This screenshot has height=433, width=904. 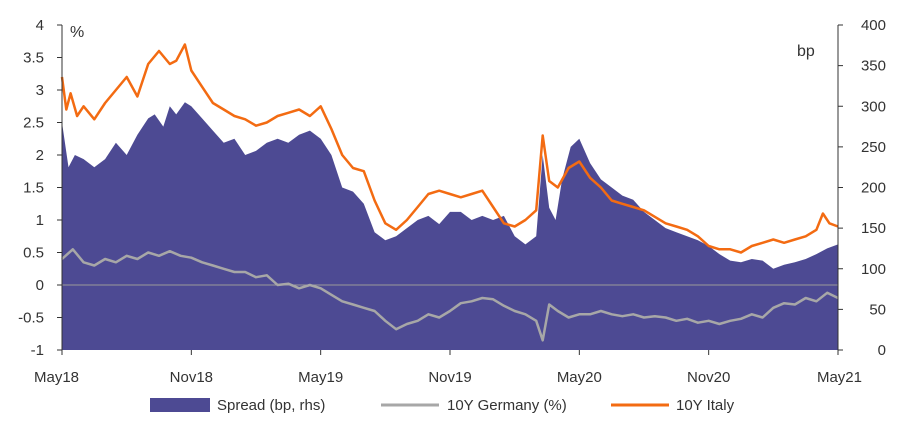 What do you see at coordinates (708, 377) in the screenshot?
I see `x-tick-label: Nov20` at bounding box center [708, 377].